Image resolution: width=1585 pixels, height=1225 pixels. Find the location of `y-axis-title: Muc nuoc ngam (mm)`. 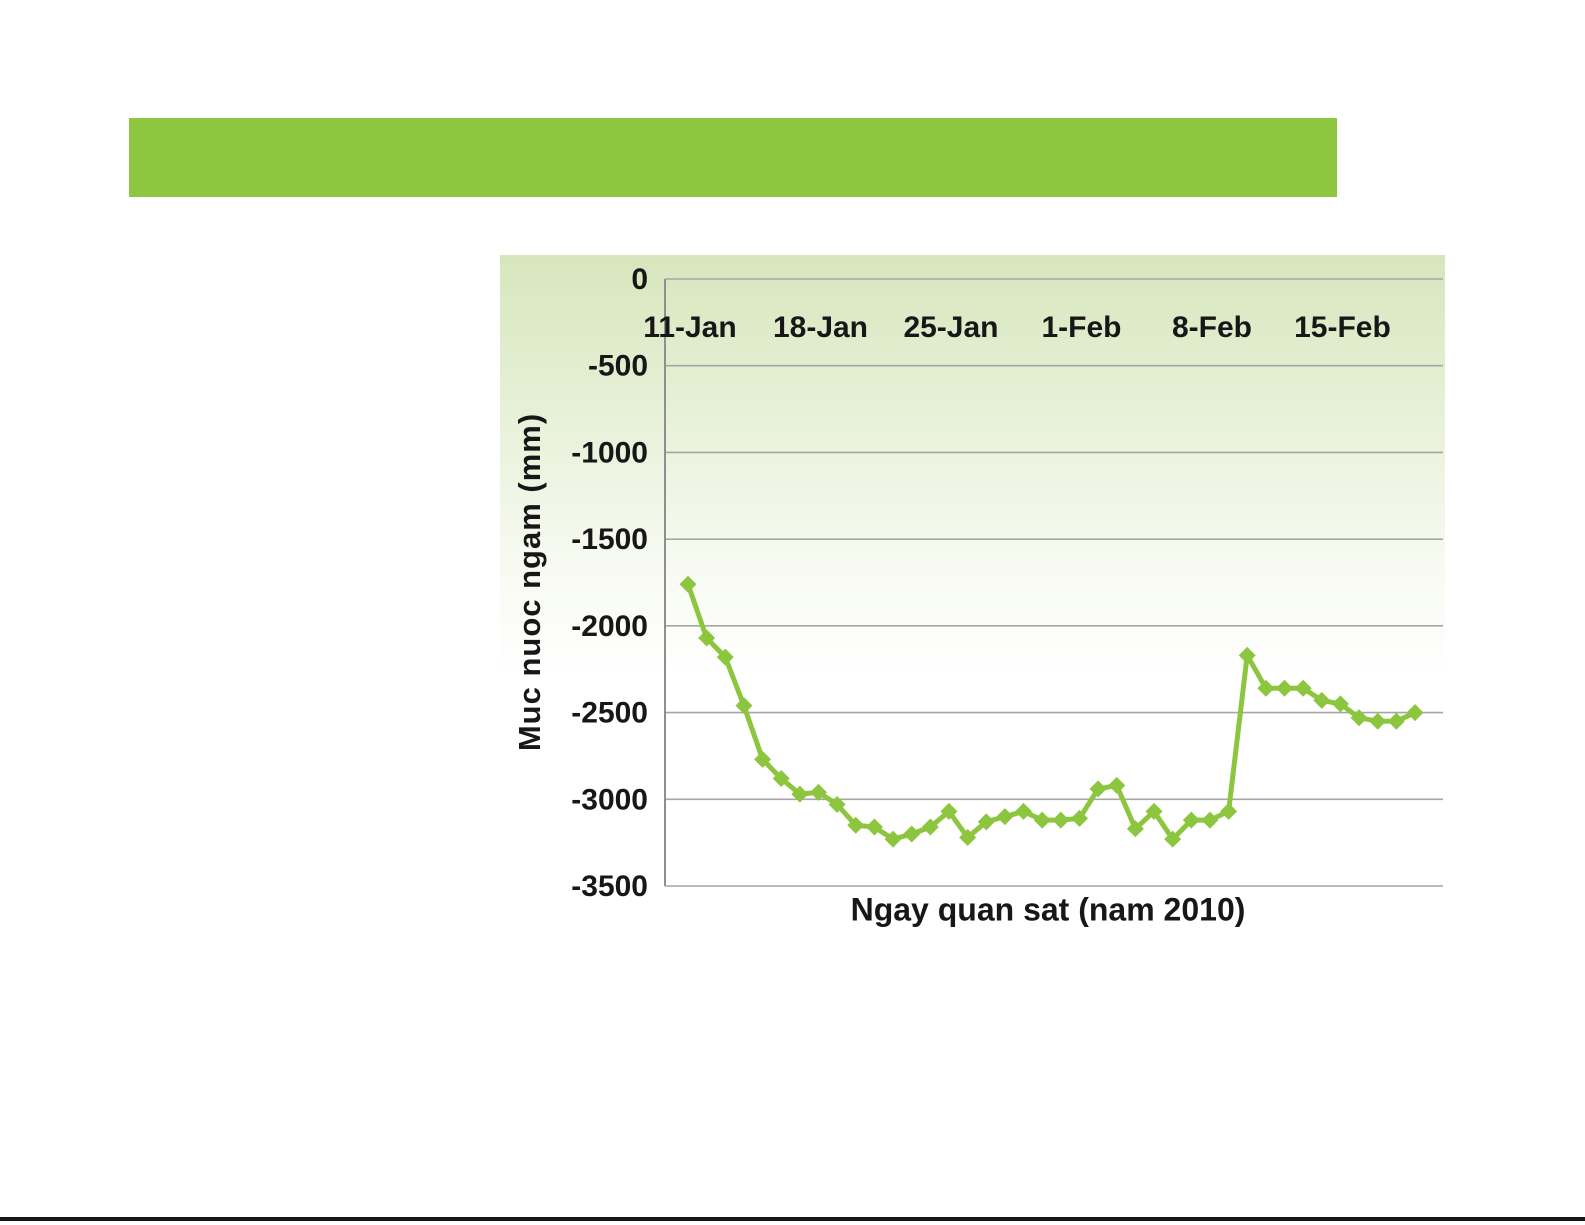

y-axis-title: Muc nuoc ngam (mm) is located at coordinates (529, 582).